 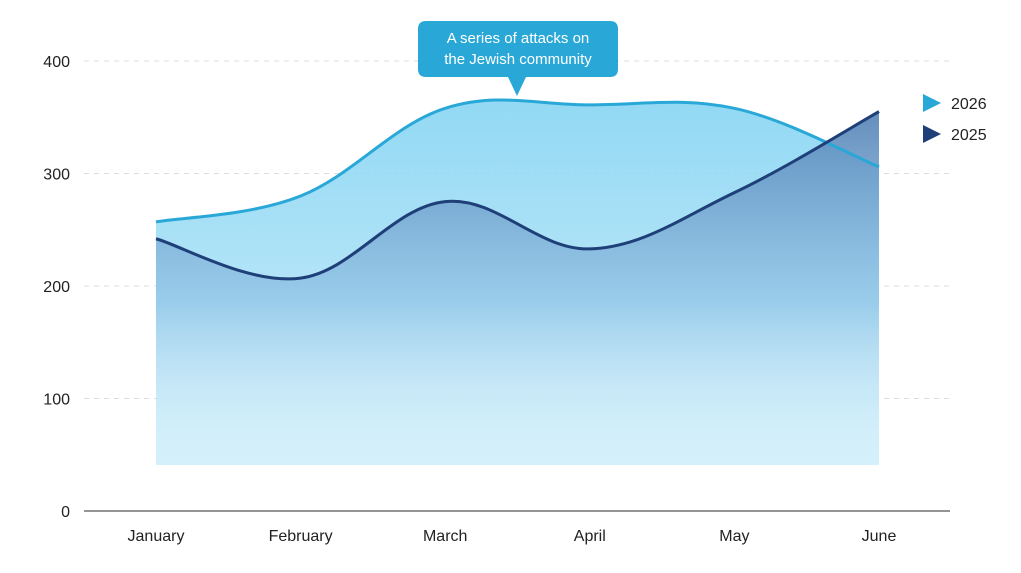 What do you see at coordinates (56, 62) in the screenshot?
I see `y-tick-label: 400` at bounding box center [56, 62].